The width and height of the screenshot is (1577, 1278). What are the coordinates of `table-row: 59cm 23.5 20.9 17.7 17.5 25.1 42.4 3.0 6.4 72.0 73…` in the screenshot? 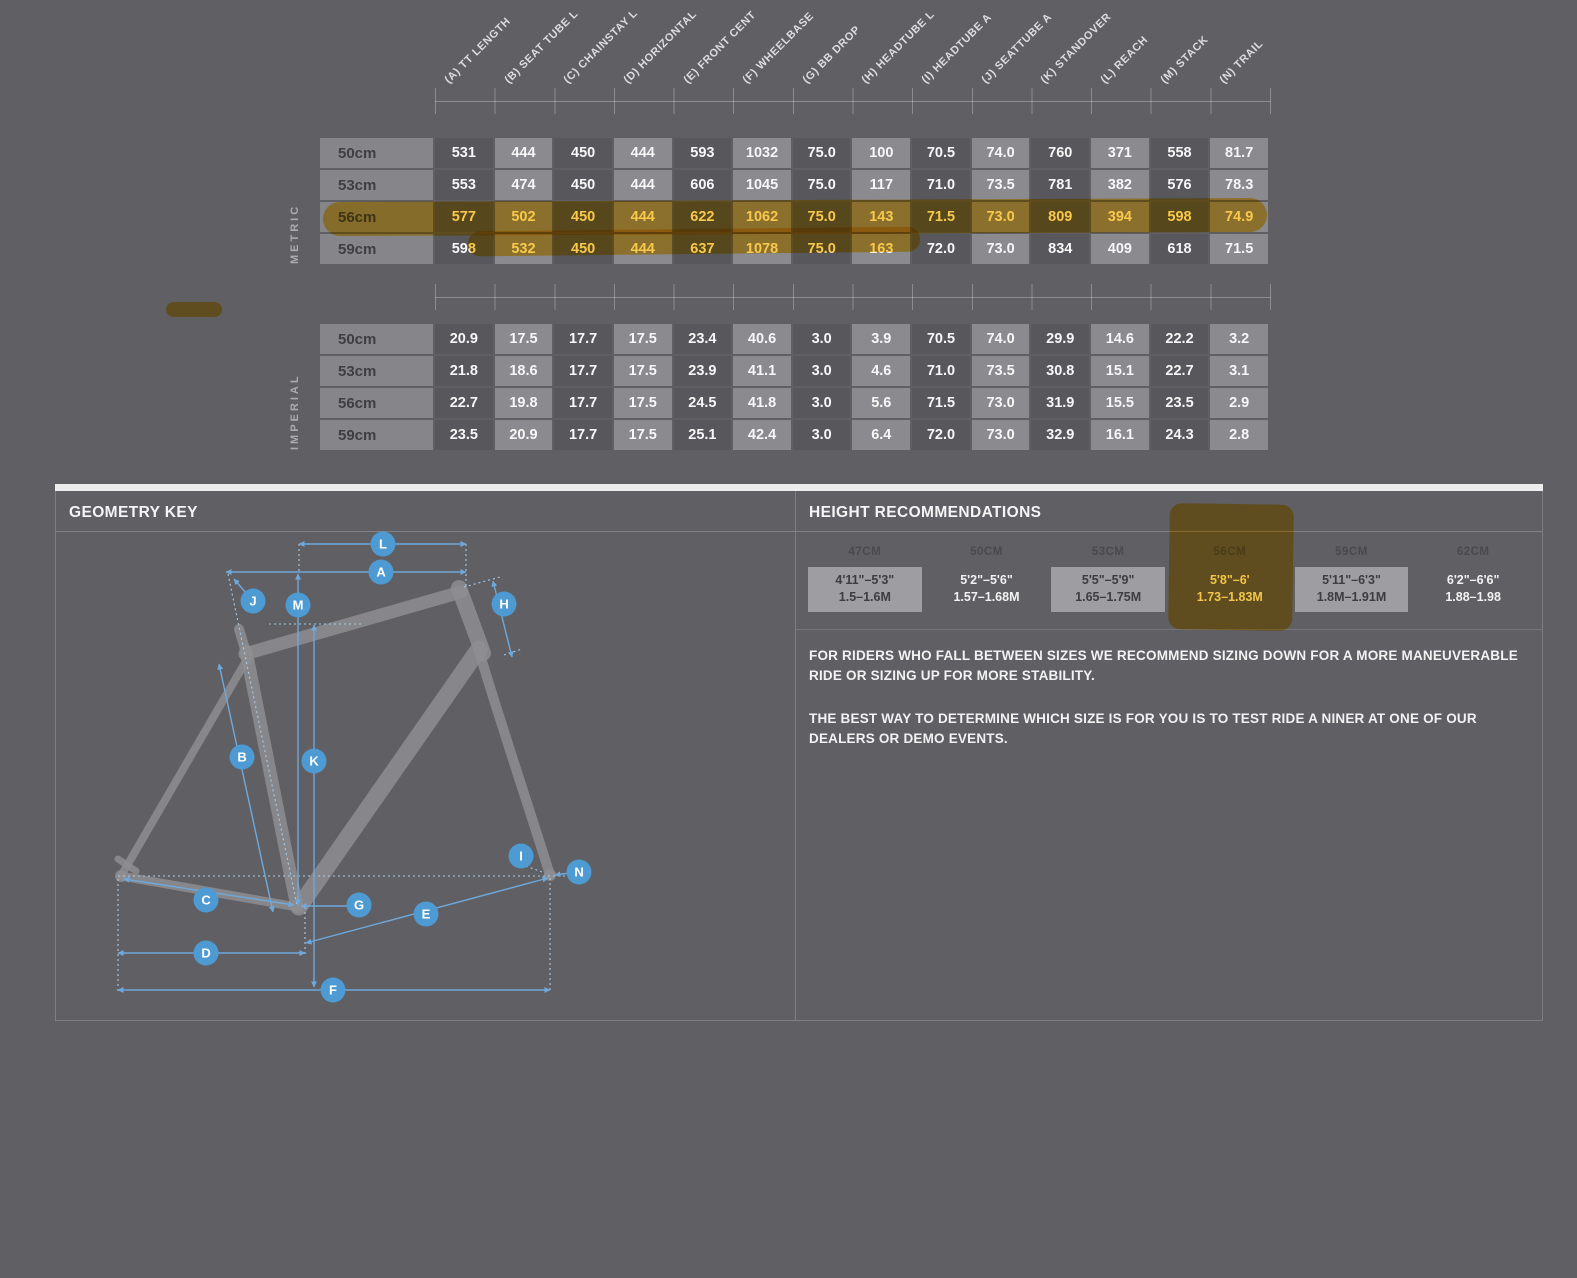 It's located at (794, 435).